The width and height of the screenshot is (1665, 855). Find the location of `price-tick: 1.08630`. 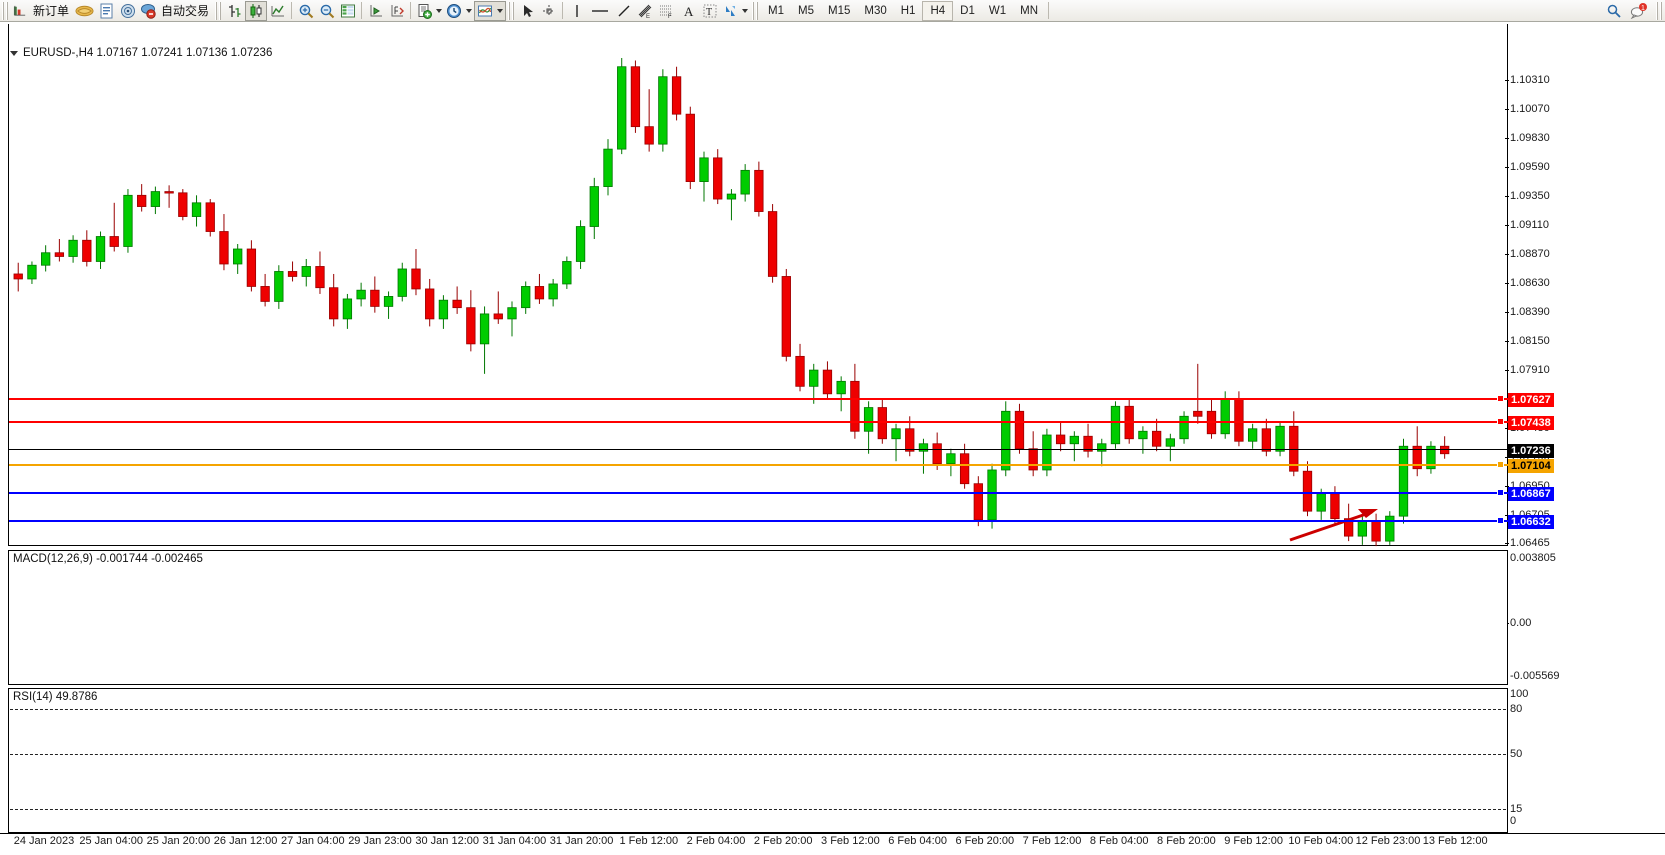

price-tick: 1.08630 is located at coordinates (1530, 283).